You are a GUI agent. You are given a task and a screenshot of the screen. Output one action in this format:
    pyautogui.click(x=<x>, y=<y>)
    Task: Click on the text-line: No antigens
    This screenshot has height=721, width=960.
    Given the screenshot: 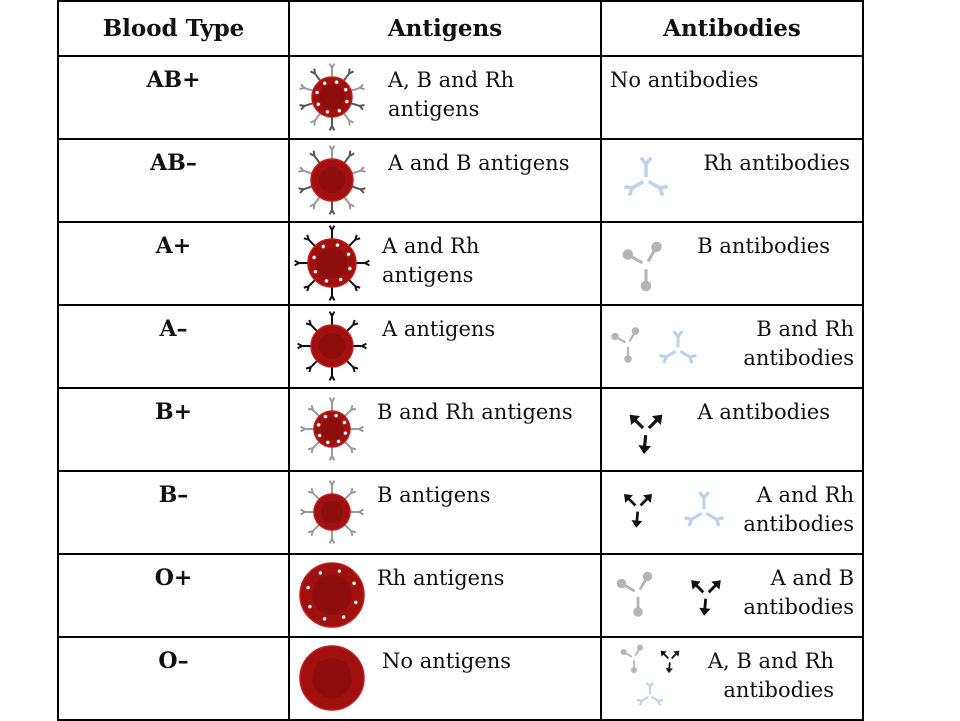 What is the action you would take?
    pyautogui.click(x=447, y=661)
    